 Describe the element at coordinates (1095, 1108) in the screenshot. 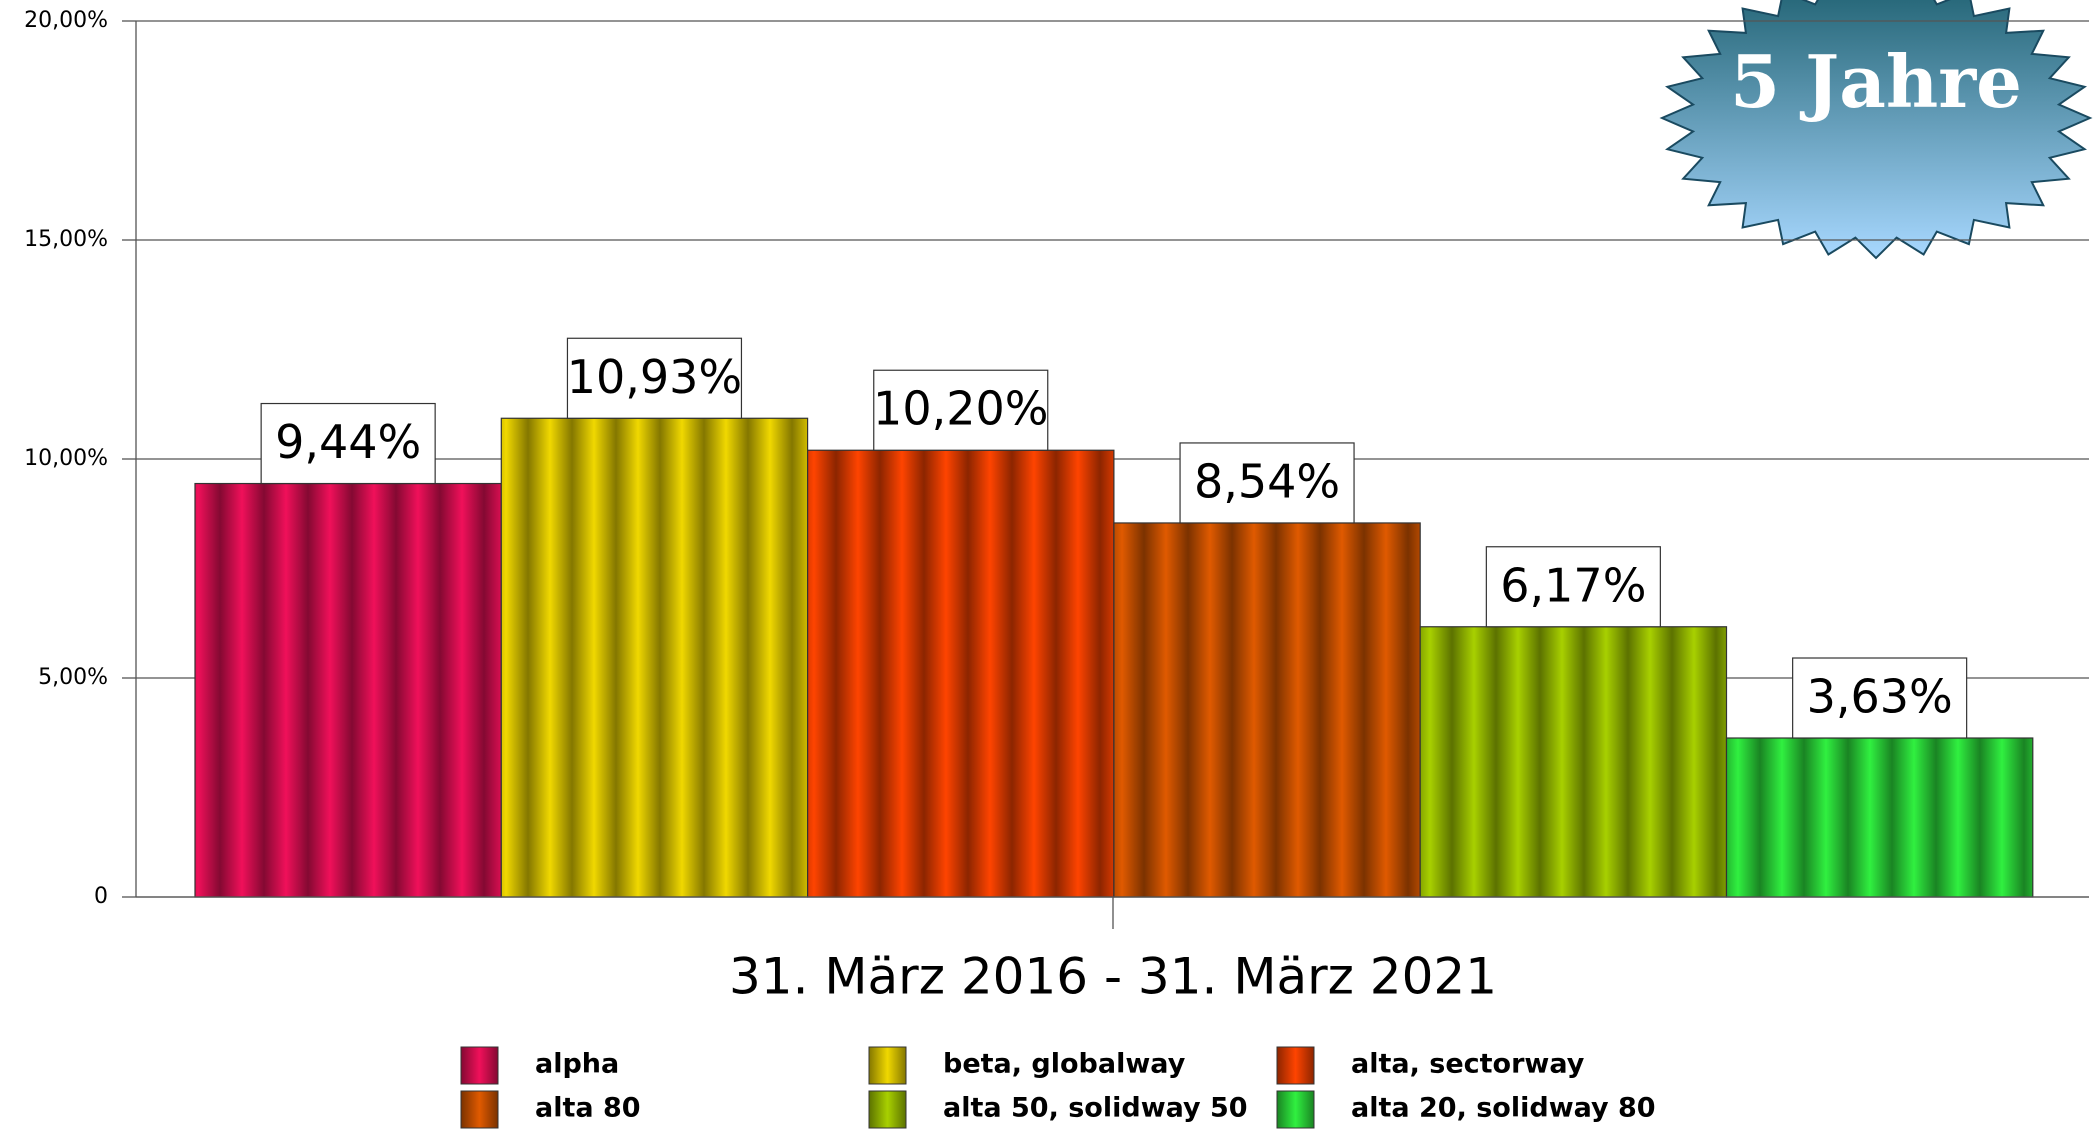

I see `legend-label: alta 50, solidway 50` at that location.